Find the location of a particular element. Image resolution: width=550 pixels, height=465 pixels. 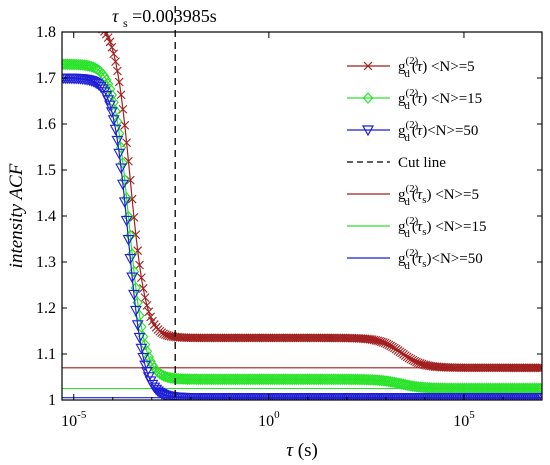

y-tick-label: 1.7 is located at coordinates (46, 78).